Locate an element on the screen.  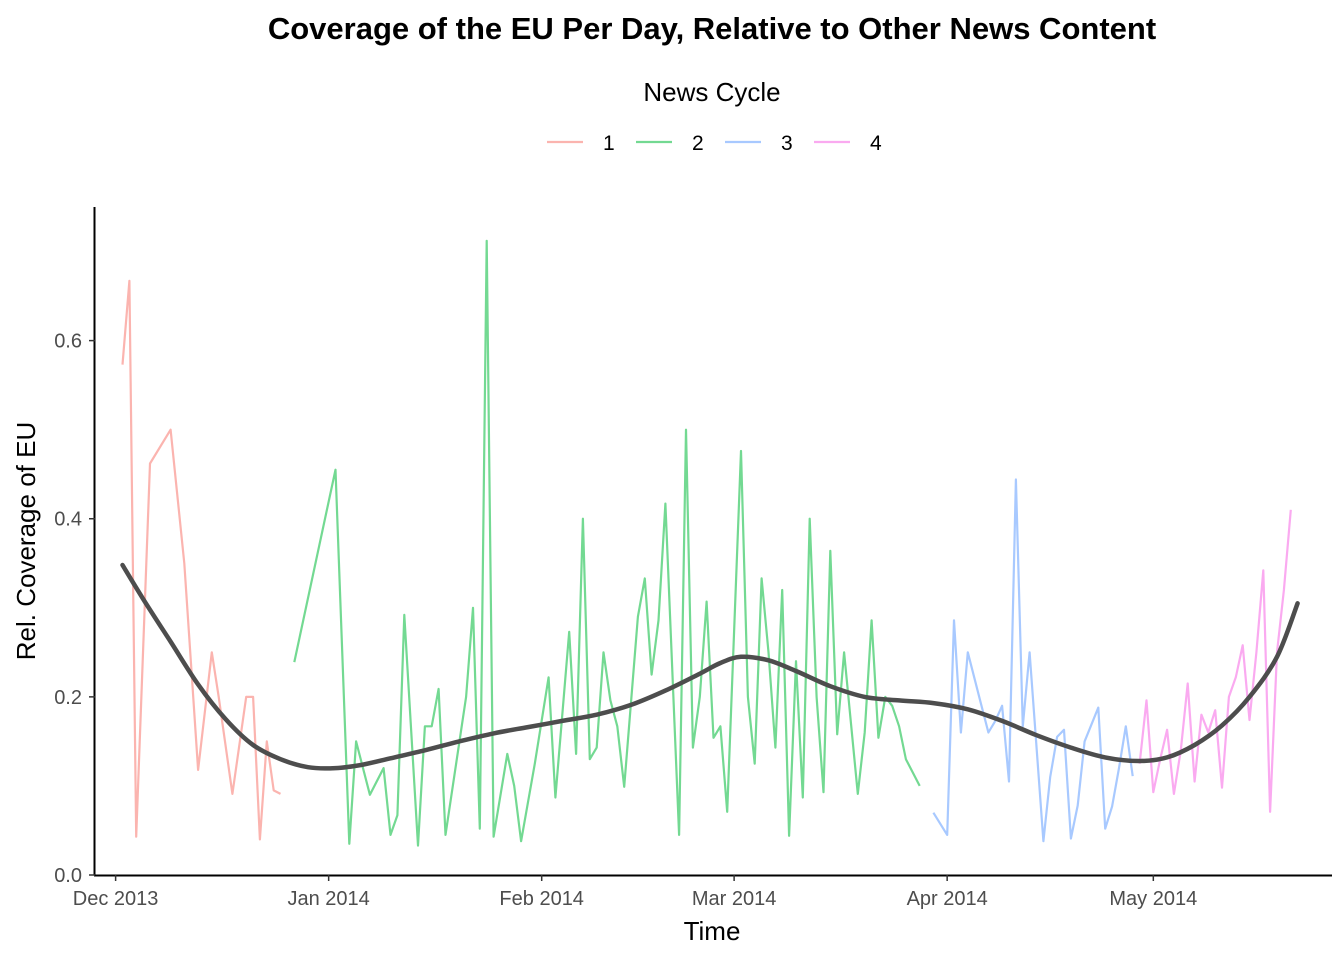
x-axis-title: Time is located at coordinates (712, 931).